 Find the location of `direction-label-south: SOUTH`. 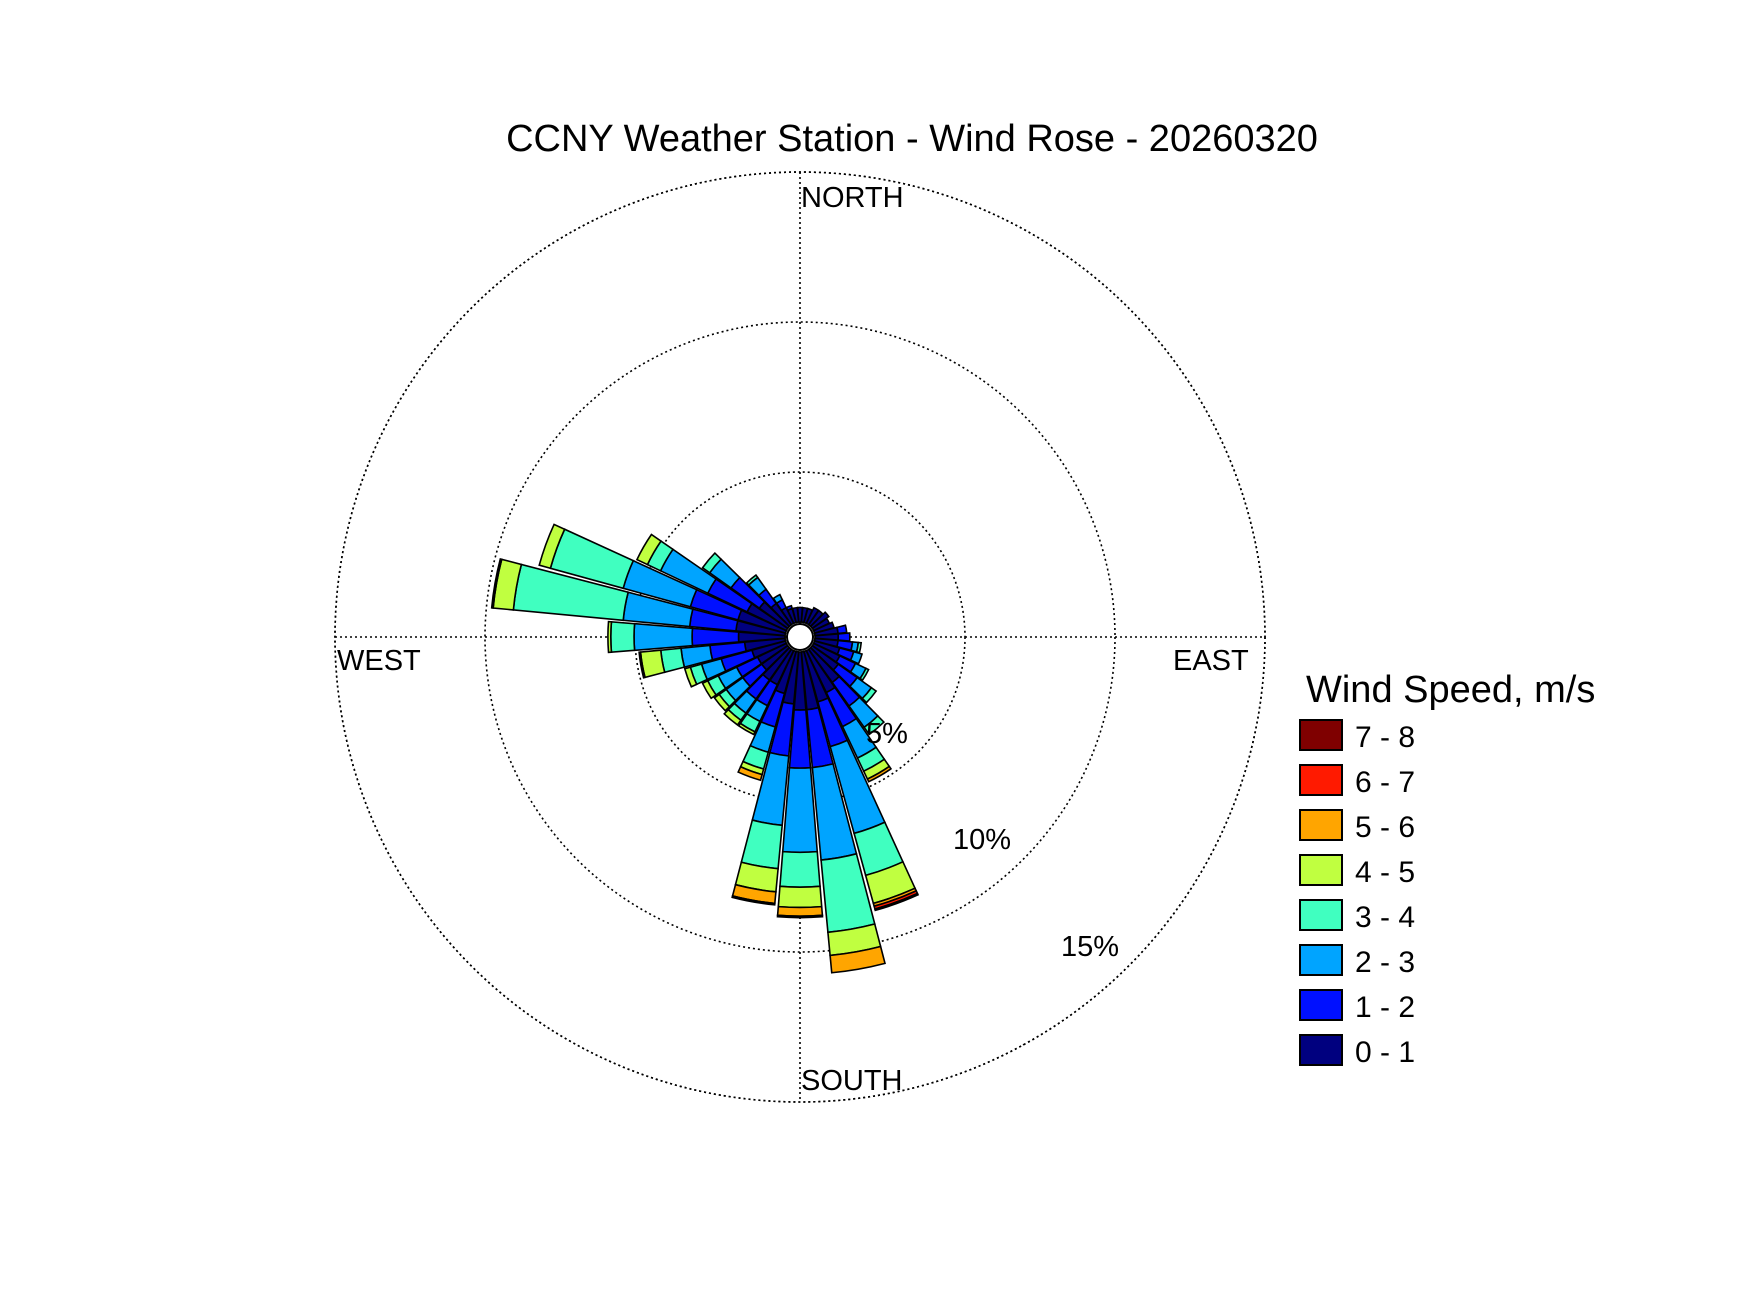

direction-label-south: SOUTH is located at coordinates (852, 1081).